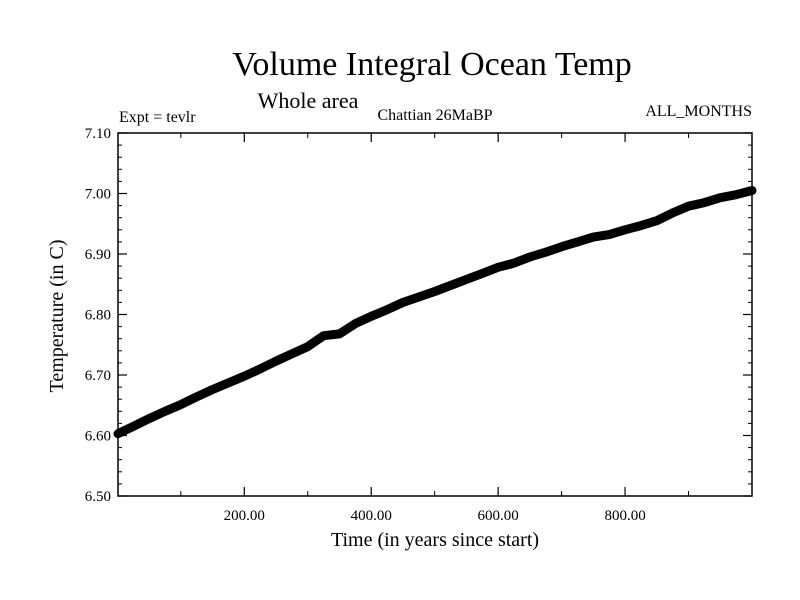 This screenshot has width=800, height=600. I want to click on chart-title: Volume Integral Ocean Temp, so click(432, 64).